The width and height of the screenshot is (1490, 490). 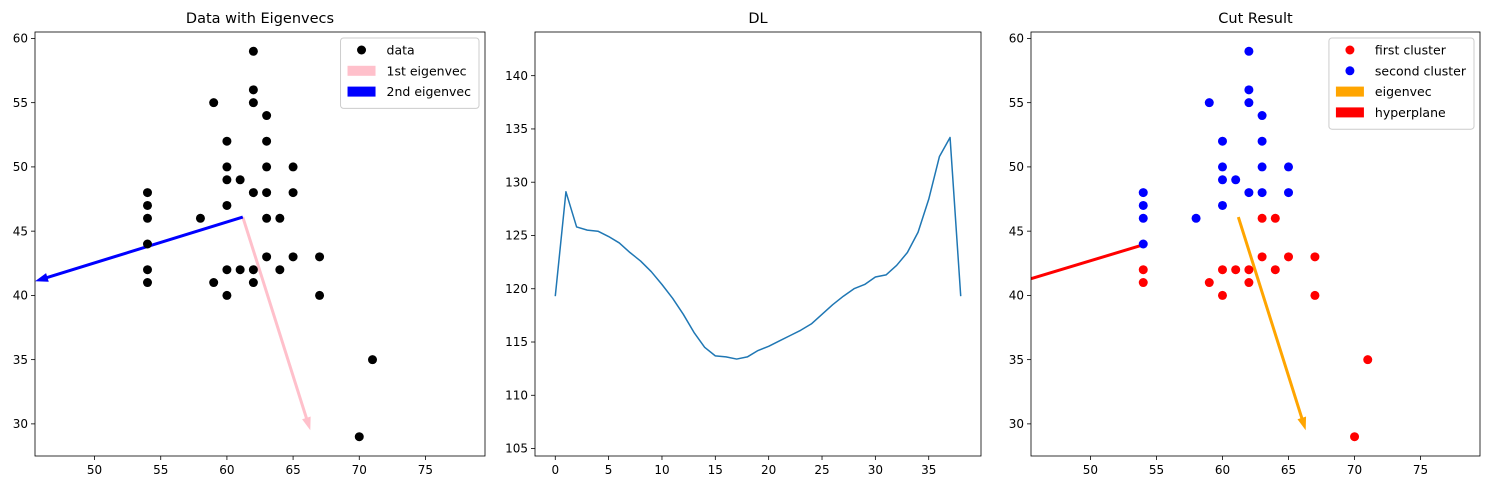 What do you see at coordinates (609, 470) in the screenshot?
I see `x-tick-label: 5` at bounding box center [609, 470].